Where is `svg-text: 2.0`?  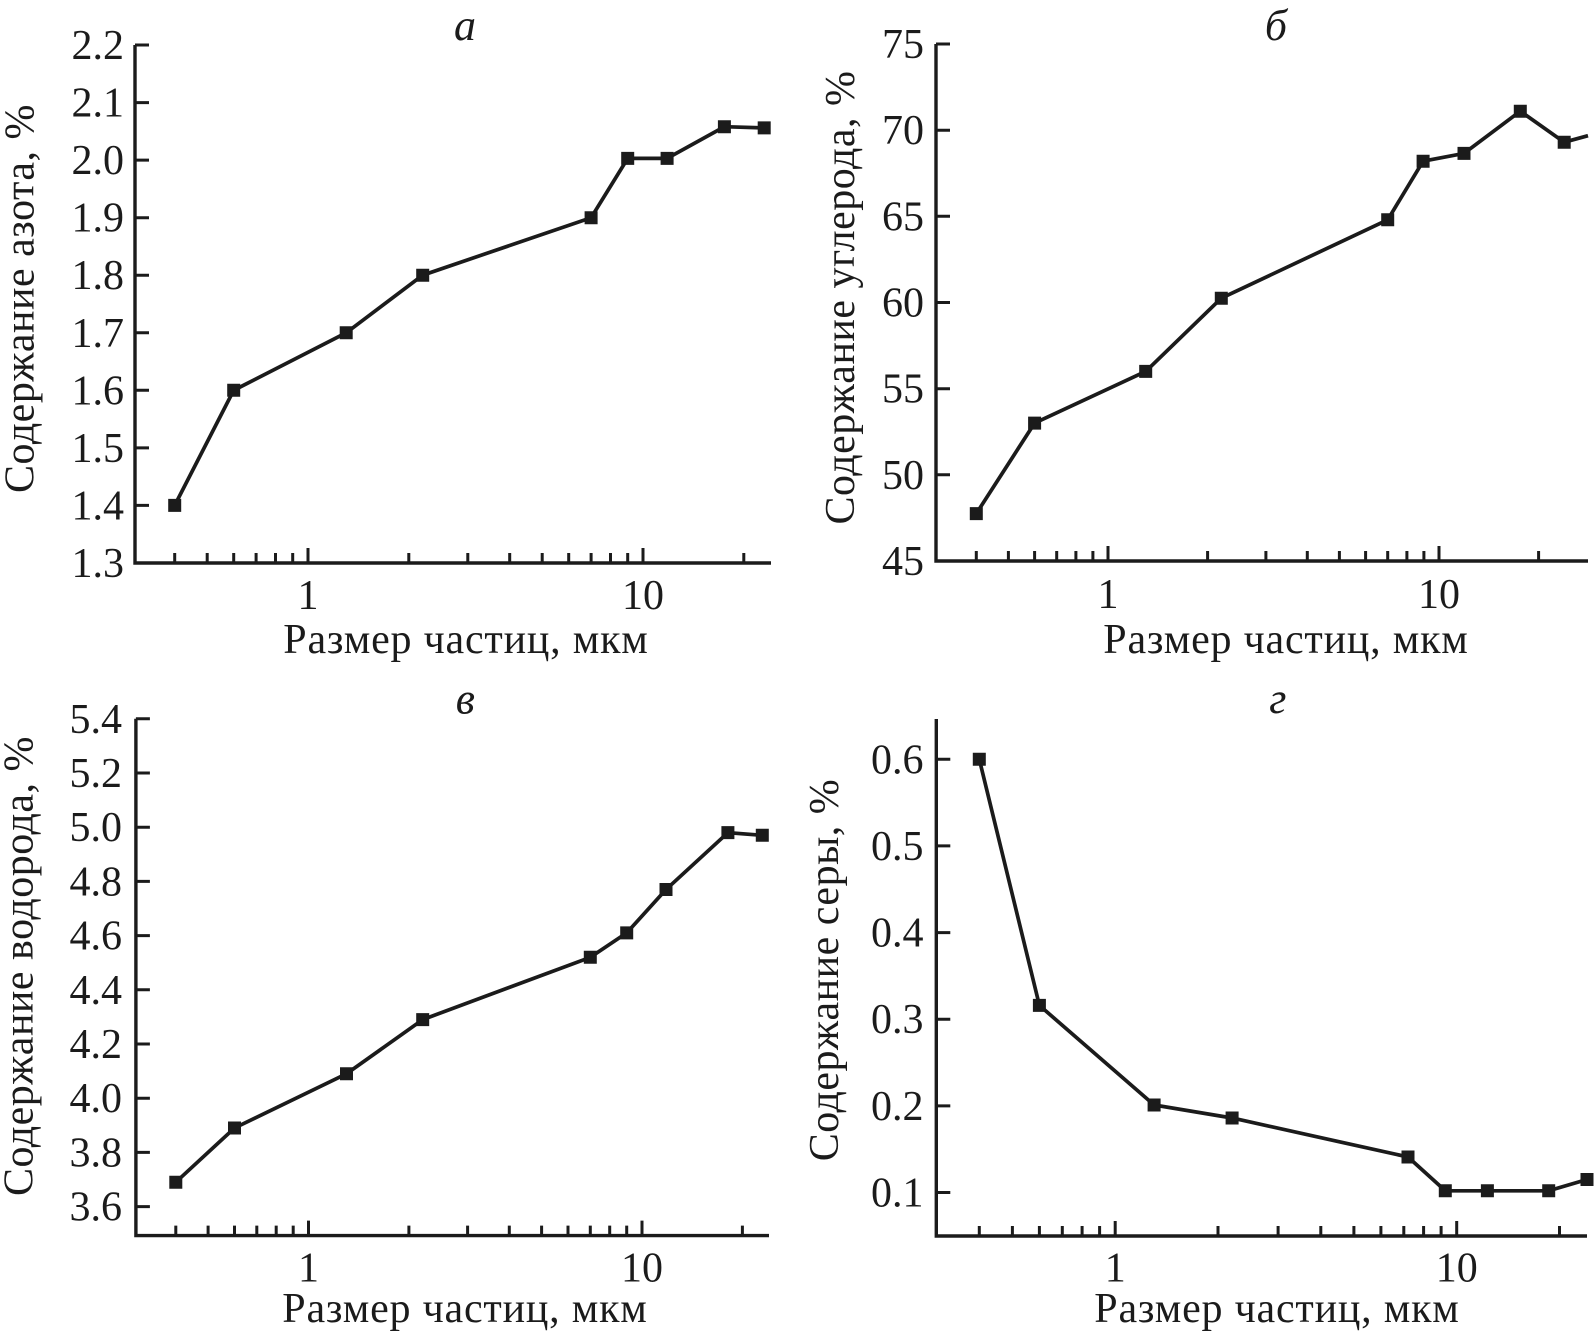
svg-text: 2.0 is located at coordinates (98, 161).